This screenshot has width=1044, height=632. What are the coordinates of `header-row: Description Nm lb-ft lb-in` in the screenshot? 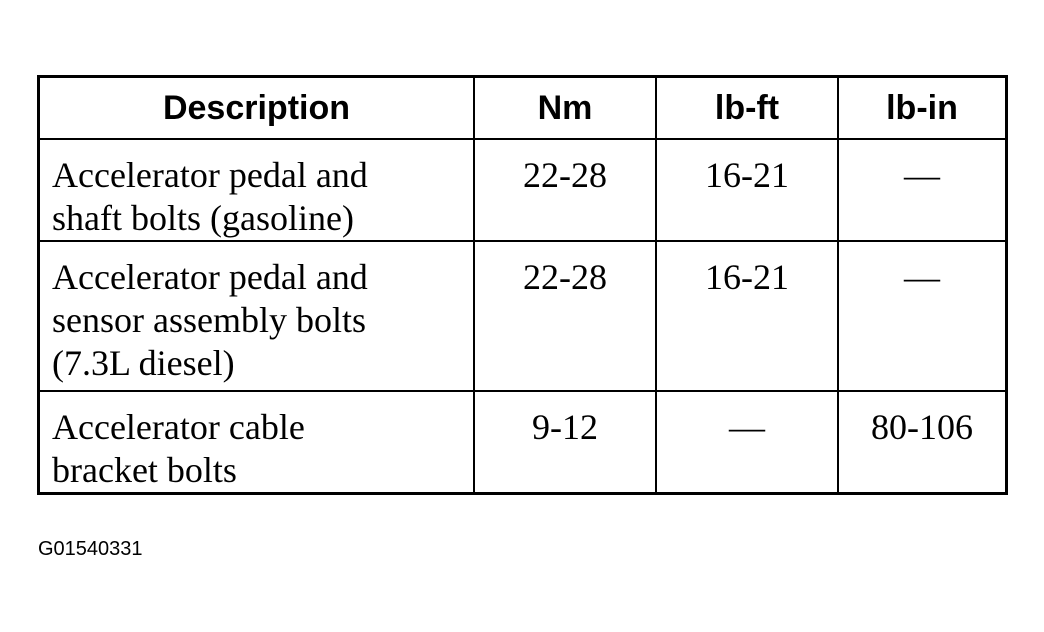 It's located at (522, 107).